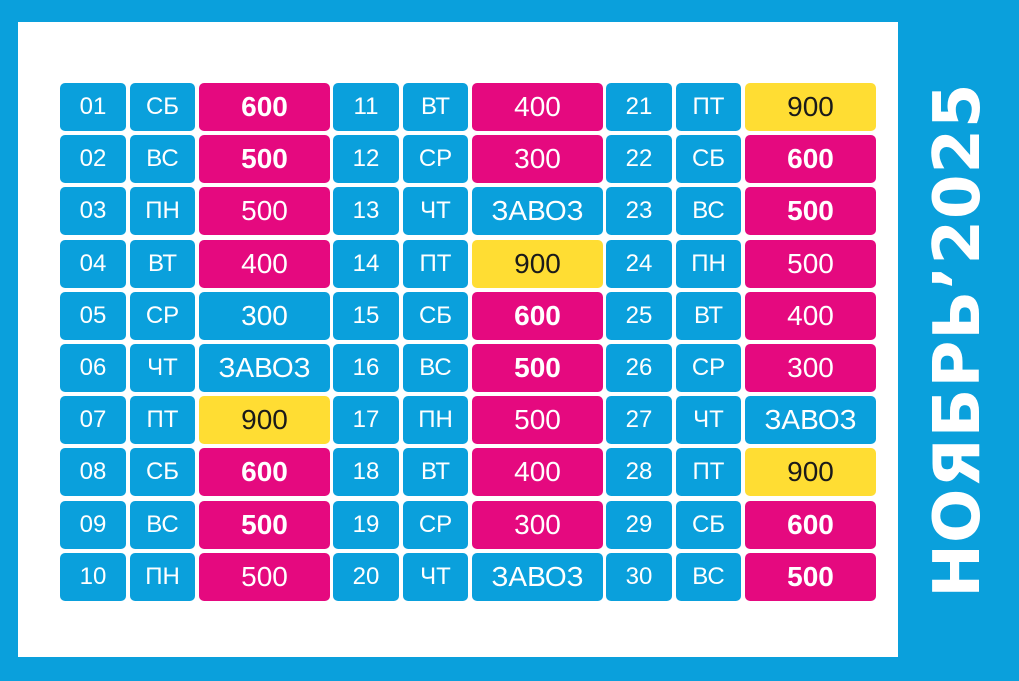 Image resolution: width=1019 pixels, height=681 pixels. I want to click on day-number: 26, so click(639, 368).